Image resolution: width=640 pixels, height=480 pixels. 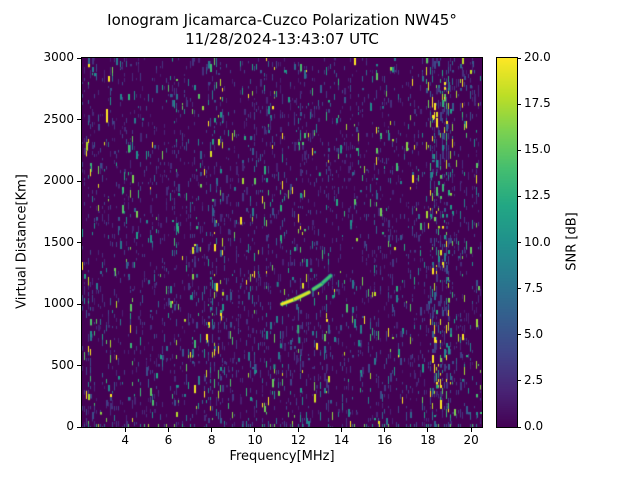 I want to click on colorbar-tick-label: 10.0, so click(x=537, y=241).